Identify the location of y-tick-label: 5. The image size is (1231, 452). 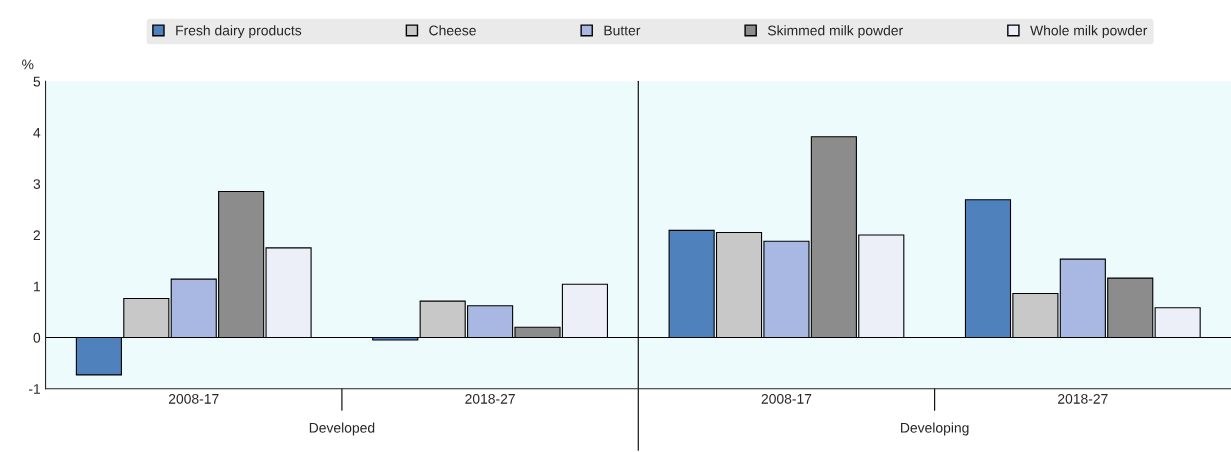
(37, 81).